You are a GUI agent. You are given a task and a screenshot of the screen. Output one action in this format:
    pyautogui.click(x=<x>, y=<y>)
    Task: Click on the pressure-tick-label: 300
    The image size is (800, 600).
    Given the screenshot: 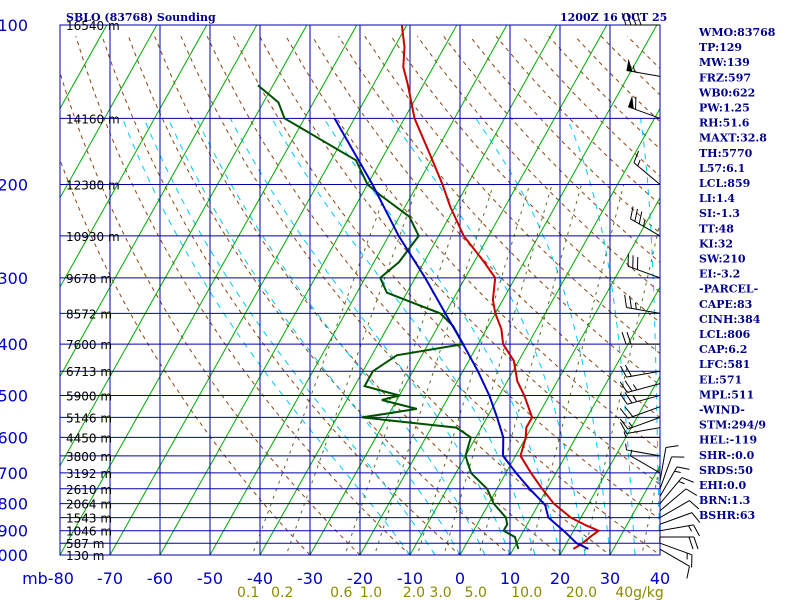 What is the action you would take?
    pyautogui.click(x=14, y=278)
    